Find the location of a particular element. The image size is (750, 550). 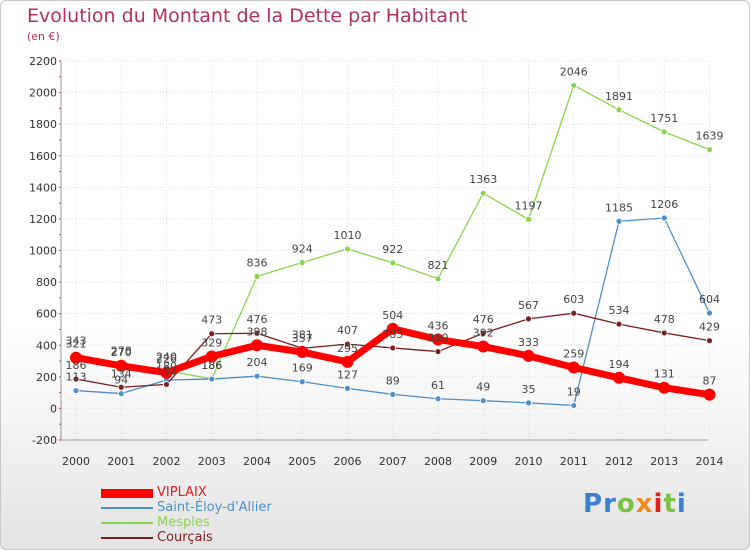

data-label: 89 is located at coordinates (393, 380).